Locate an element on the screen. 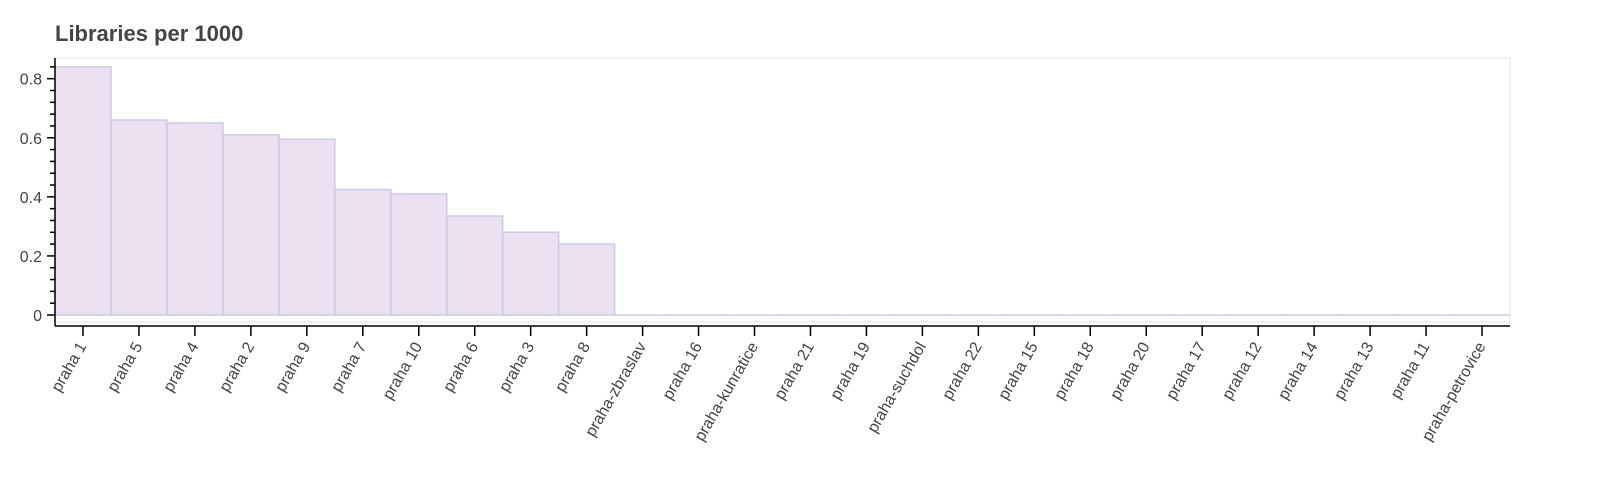 Image resolution: width=1600 pixels, height=500 pixels. x-tick-label: praha-zbraslav is located at coordinates (616, 390).